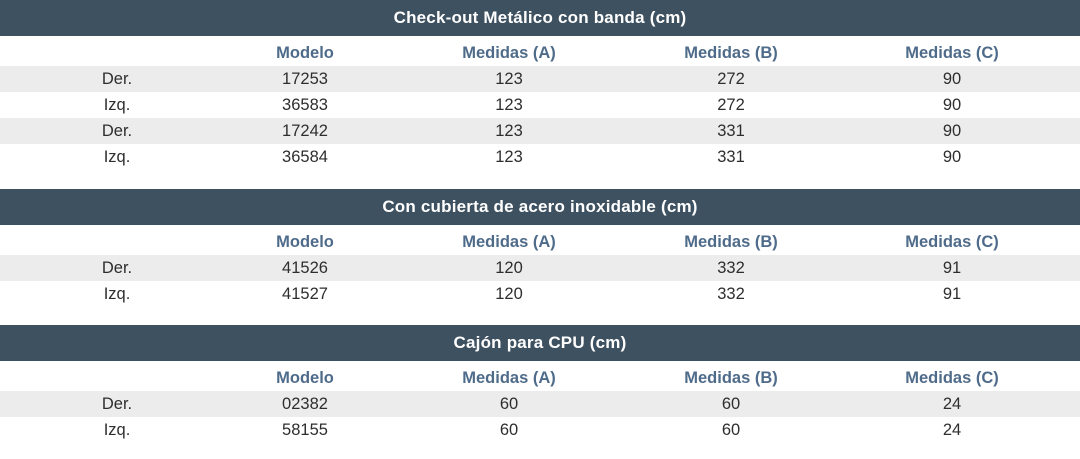 The width and height of the screenshot is (1080, 459). Describe the element at coordinates (540, 294) in the screenshot. I see `table-row: Izq. 41527 120 332 91` at that location.